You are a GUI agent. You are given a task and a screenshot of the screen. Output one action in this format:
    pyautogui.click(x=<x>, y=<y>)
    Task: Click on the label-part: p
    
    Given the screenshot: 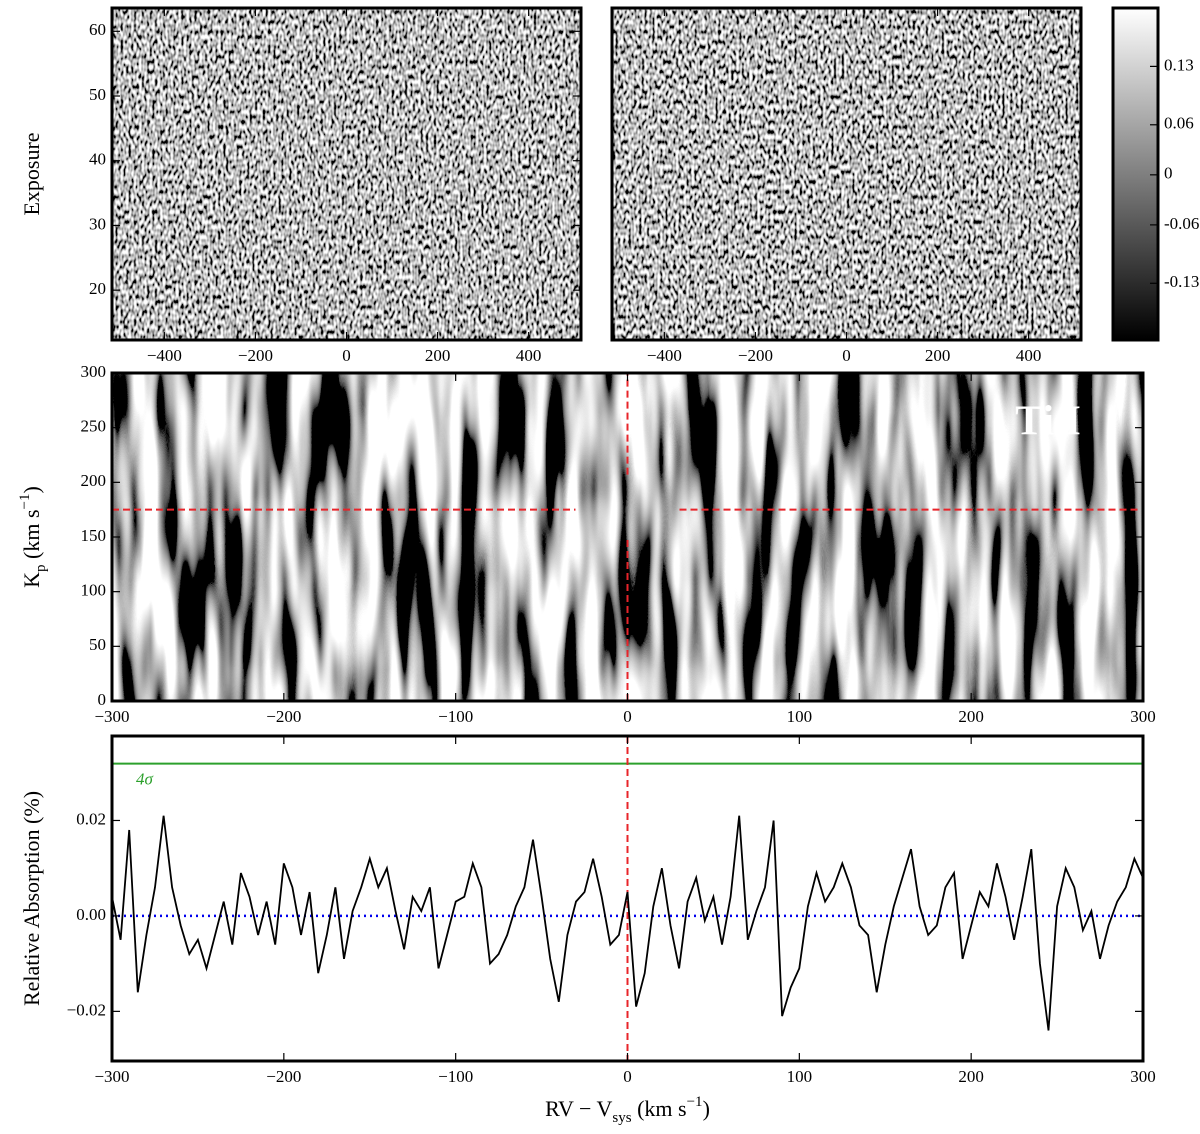 What is the action you would take?
    pyautogui.click(x=41, y=568)
    